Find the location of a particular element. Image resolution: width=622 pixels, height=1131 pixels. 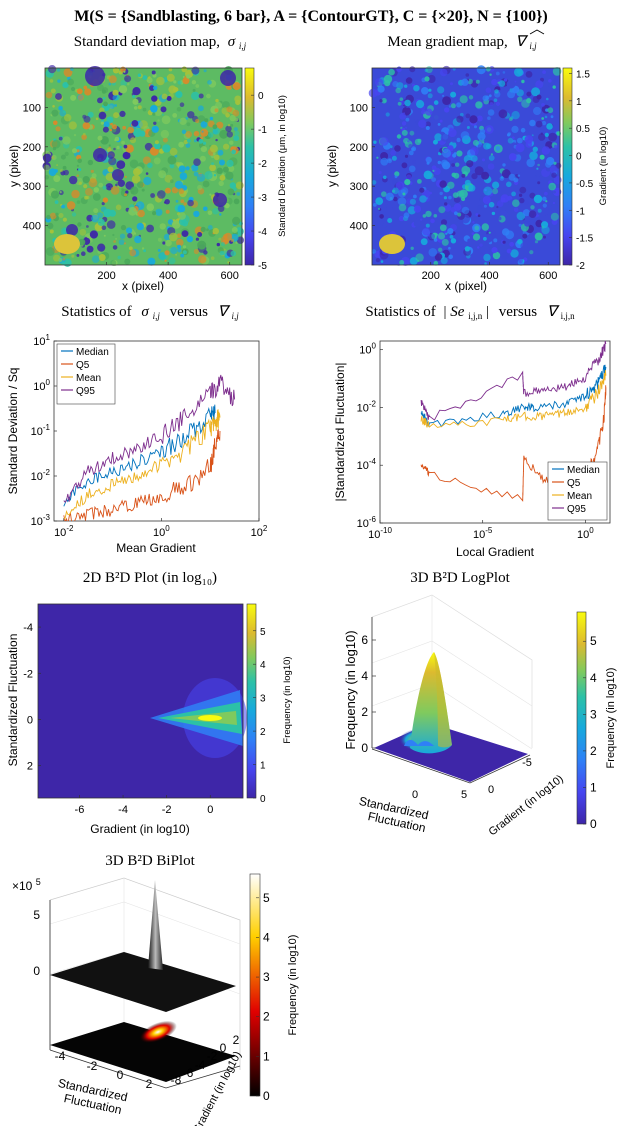

grad-map-title-text: Mean gradient map, is located at coordinates (447, 42).